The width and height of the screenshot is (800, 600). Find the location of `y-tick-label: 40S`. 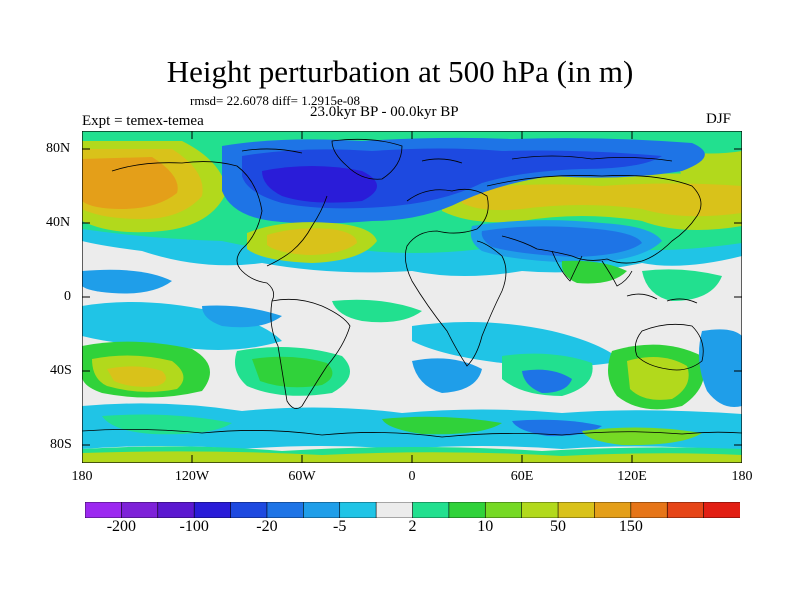

y-tick-label: 40S is located at coordinates (61, 370).